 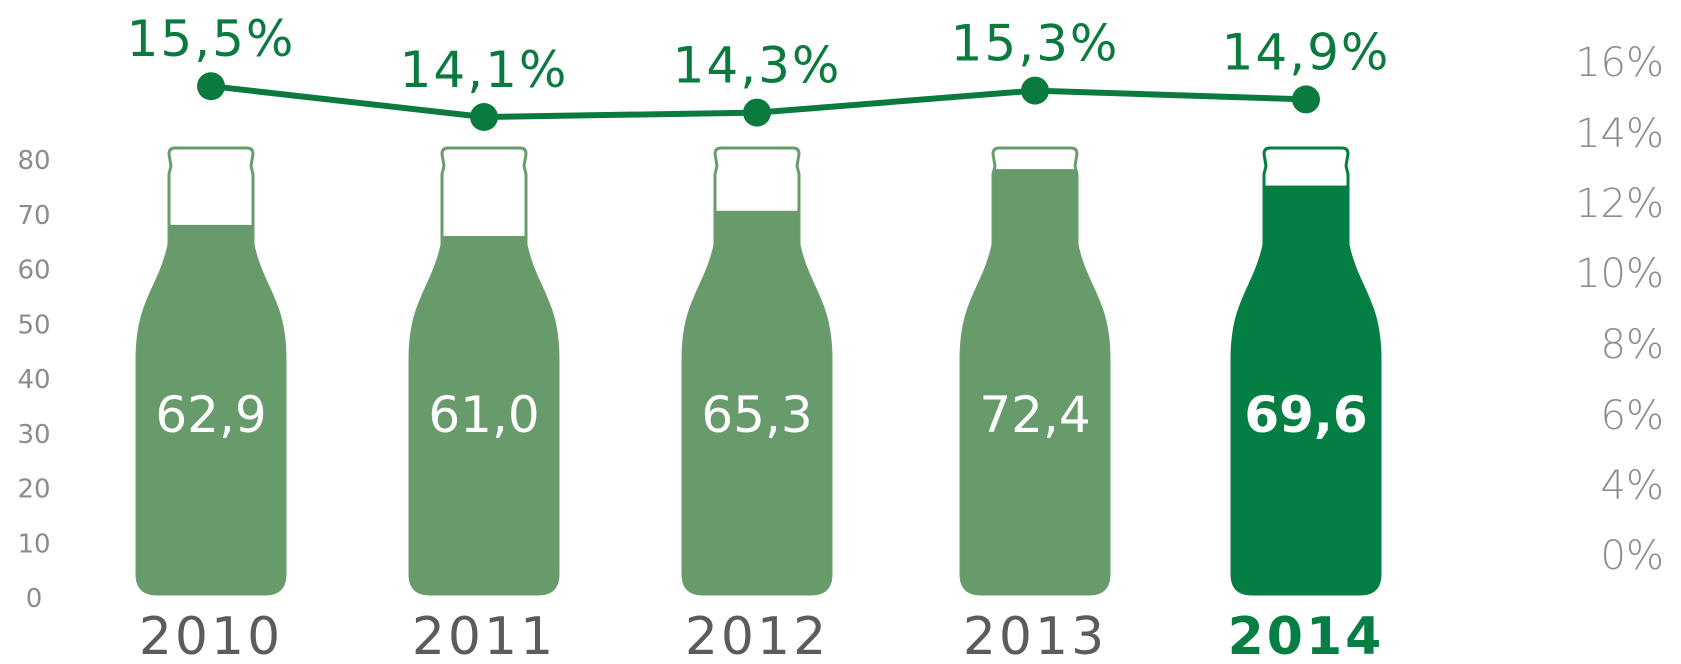 What do you see at coordinates (757, 66) in the screenshot?
I see `line-data-label: 14,3%` at bounding box center [757, 66].